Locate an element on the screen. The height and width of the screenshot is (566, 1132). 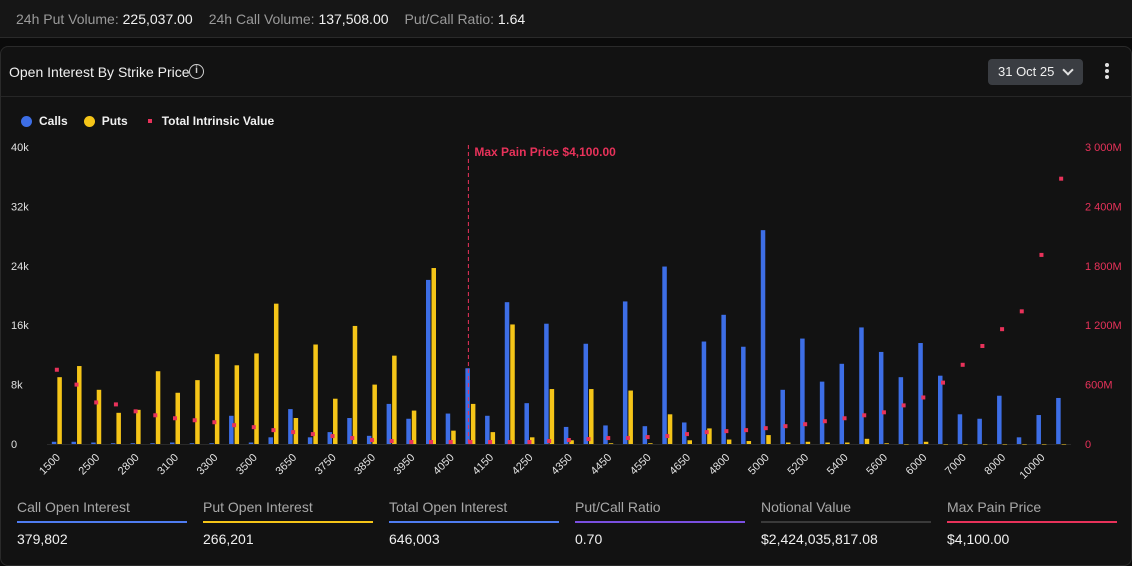
expiry-date-select: 31 Oct 25 is located at coordinates (1035, 72).